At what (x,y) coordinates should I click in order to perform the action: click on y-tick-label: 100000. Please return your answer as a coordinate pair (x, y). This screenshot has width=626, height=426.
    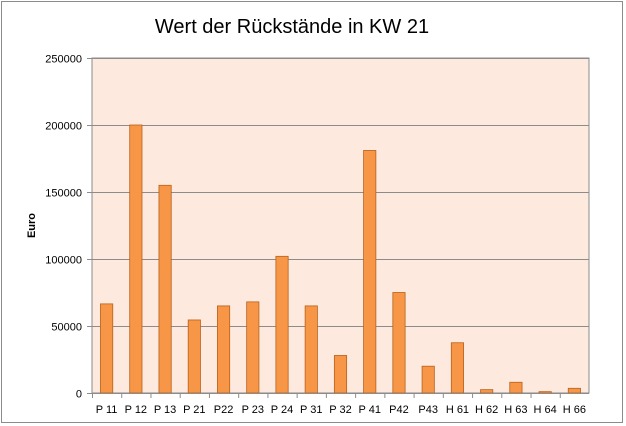
    Looking at the image, I should click on (63, 261).